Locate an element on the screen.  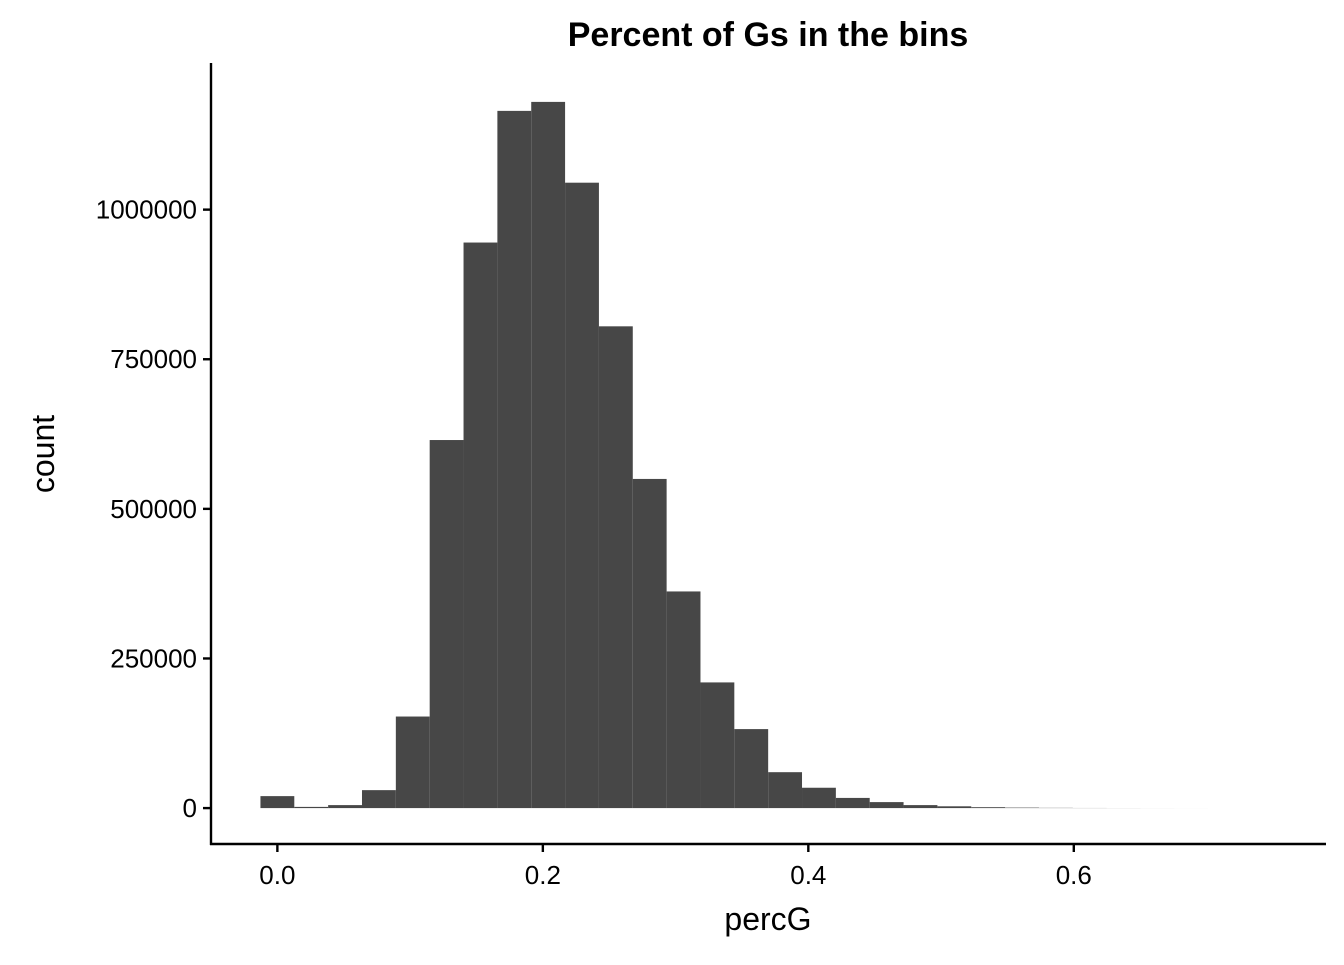
chart-title: Percent of Gs in the bins is located at coordinates (768, 35).